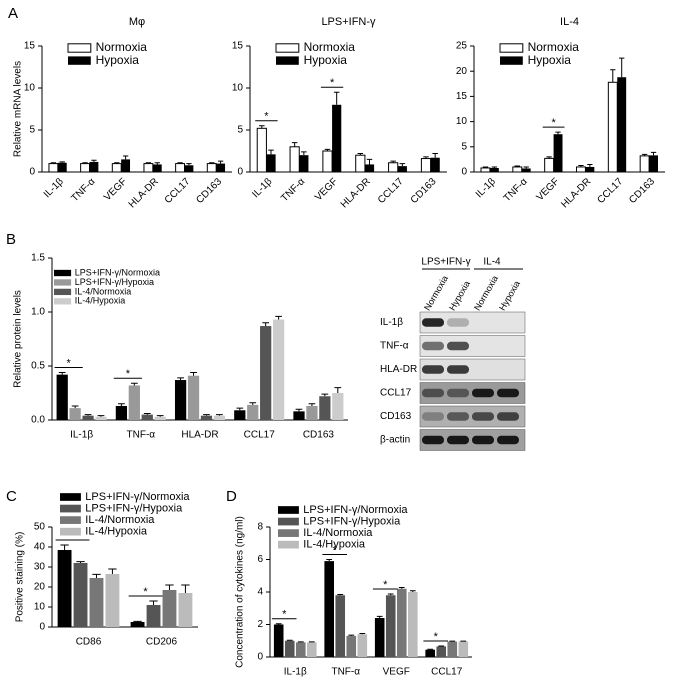  I want to click on y-tick-label: 5, so click(32, 130).